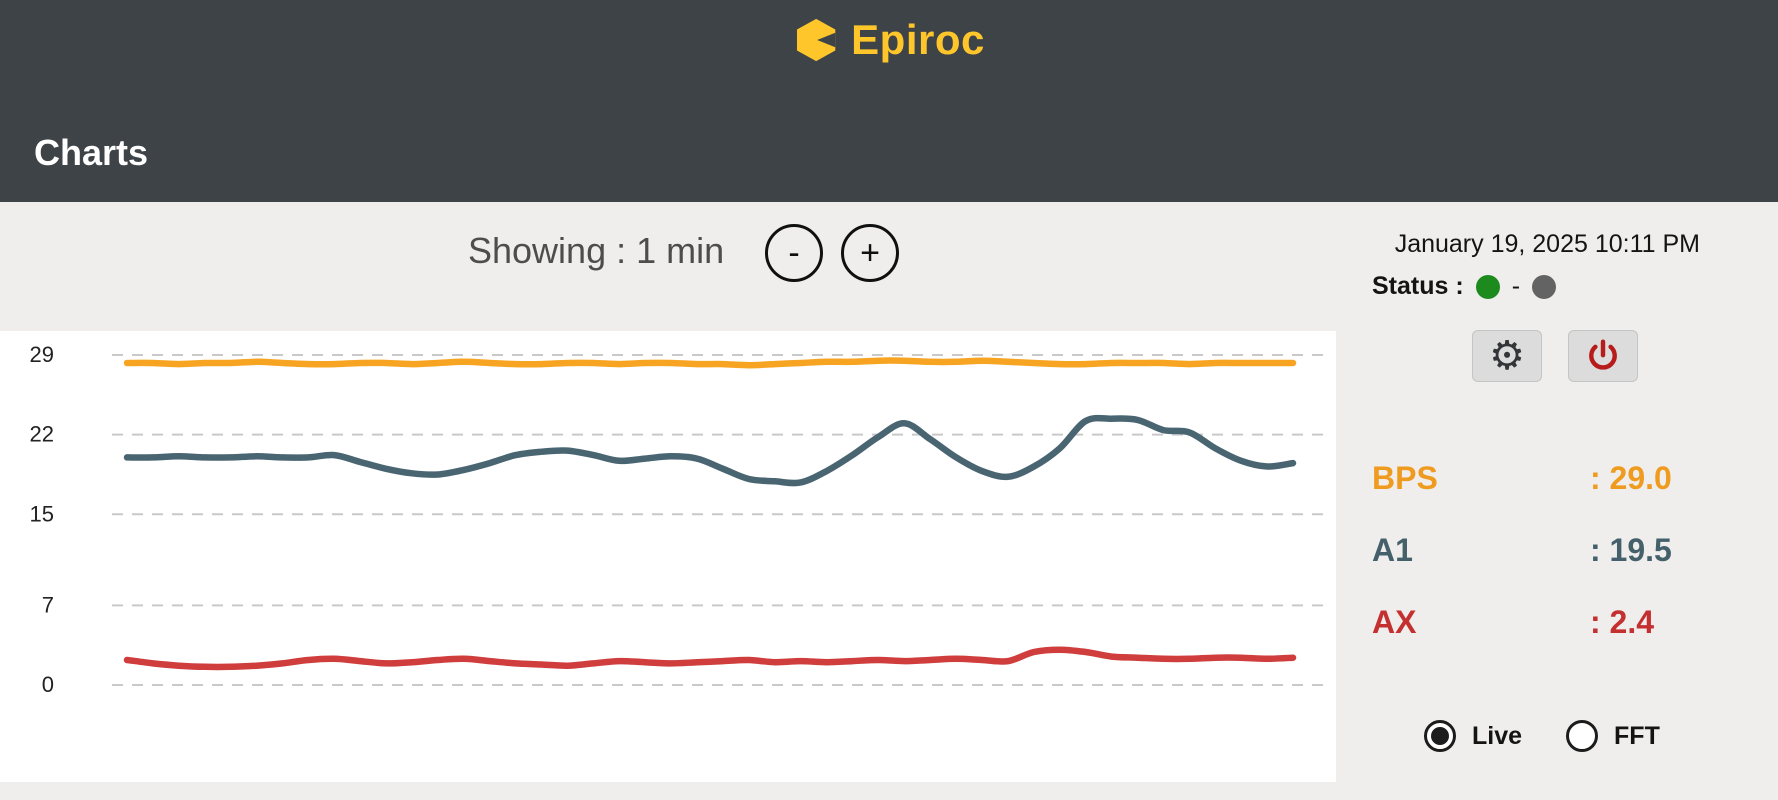 This screenshot has width=1778, height=800. I want to click on brand: Epiroc, so click(889, 40).